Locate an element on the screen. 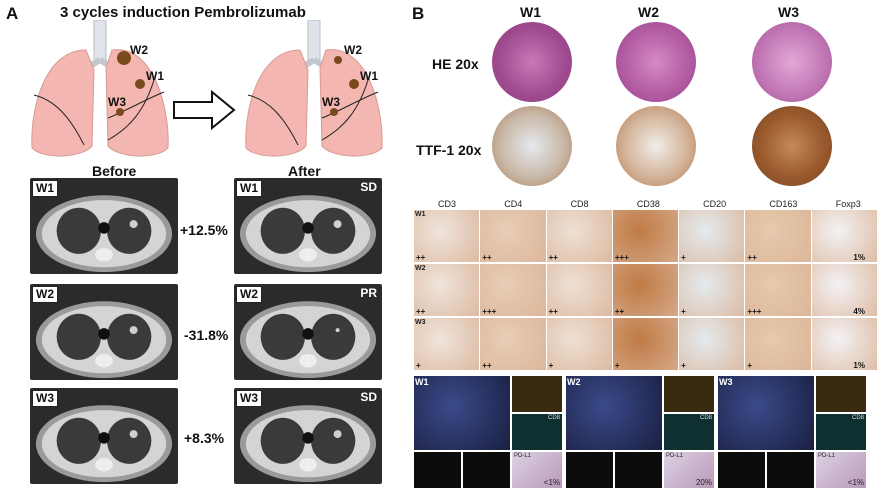 The height and width of the screenshot is (492, 892). ct-tag: W1 is located at coordinates (249, 188).